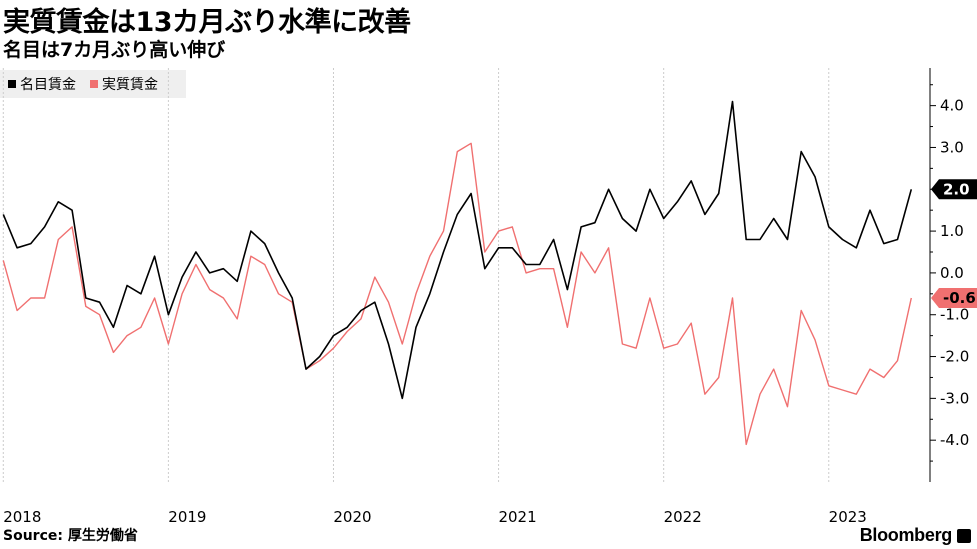  I want to click on x-tick-label-2021: 2021, so click(517, 517).